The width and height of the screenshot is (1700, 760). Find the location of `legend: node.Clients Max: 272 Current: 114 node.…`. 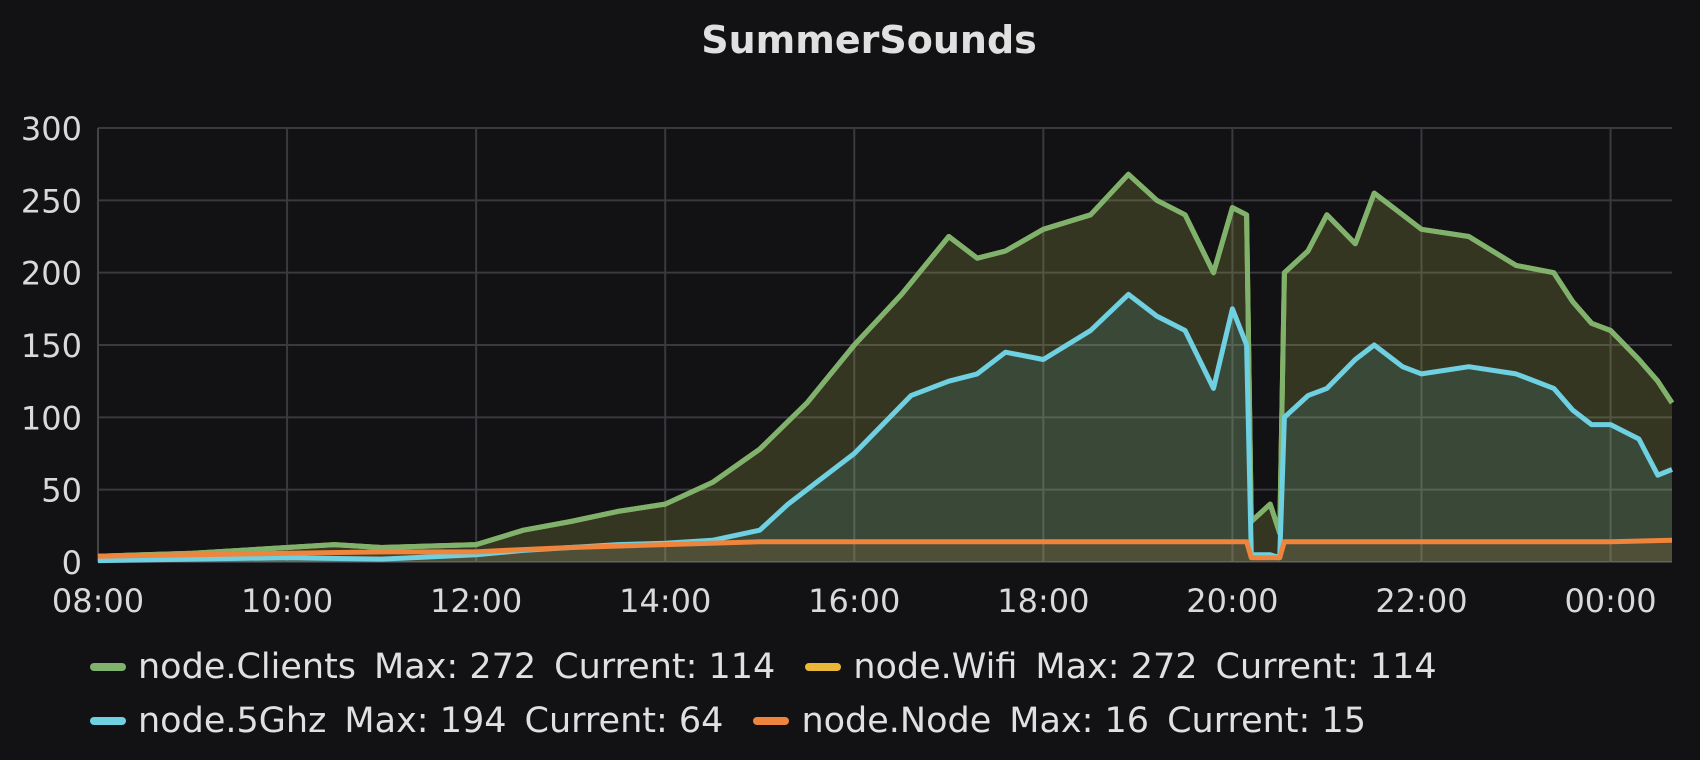

legend: node.Clients Max: 272 Current: 114 node.… is located at coordinates (778, 694).